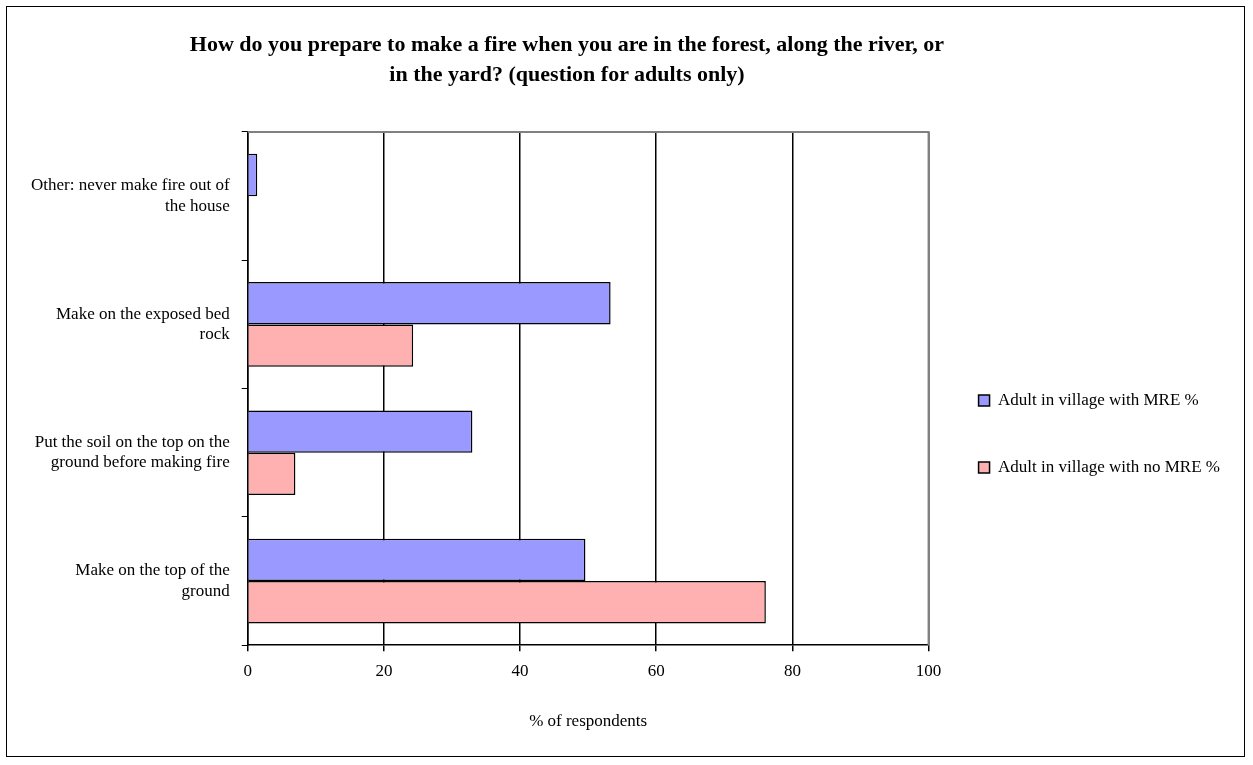 Image resolution: width=1253 pixels, height=765 pixels. What do you see at coordinates (130, 195) in the screenshot?
I see `y-tick-label: Other: never make fire out of the house` at bounding box center [130, 195].